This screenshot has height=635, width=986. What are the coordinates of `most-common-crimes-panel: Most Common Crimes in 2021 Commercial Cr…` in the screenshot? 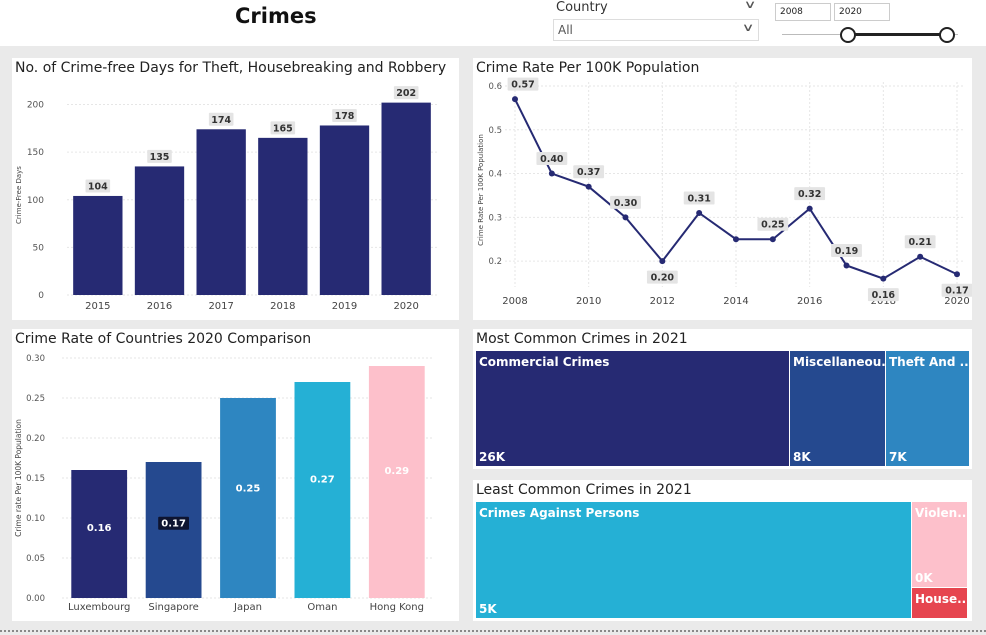 It's located at (722, 399).